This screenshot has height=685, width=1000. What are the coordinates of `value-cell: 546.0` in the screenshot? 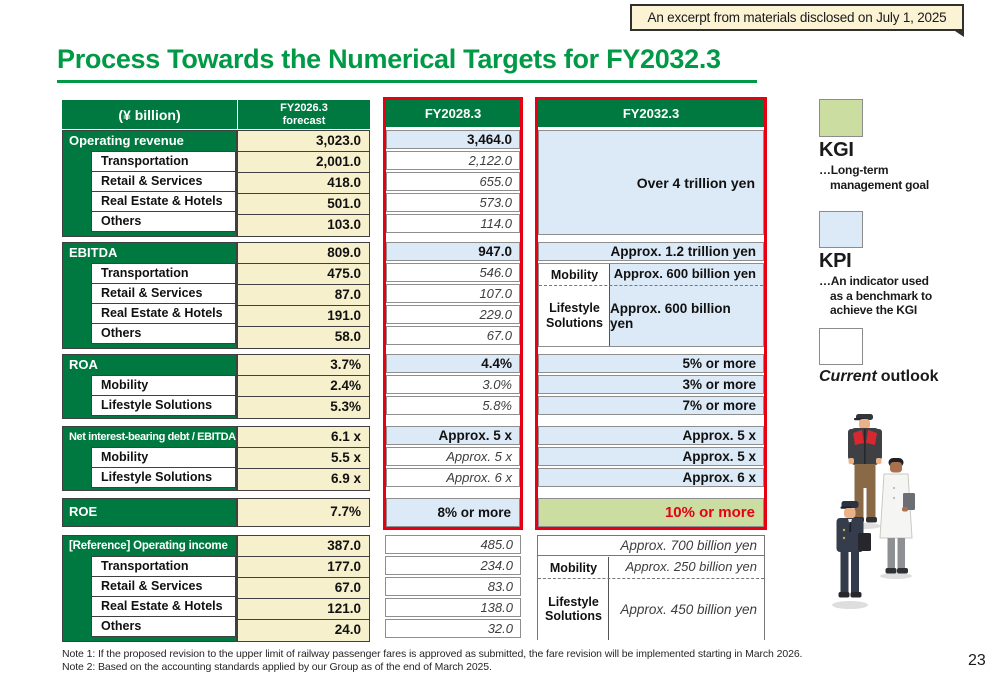 It's located at (453, 272).